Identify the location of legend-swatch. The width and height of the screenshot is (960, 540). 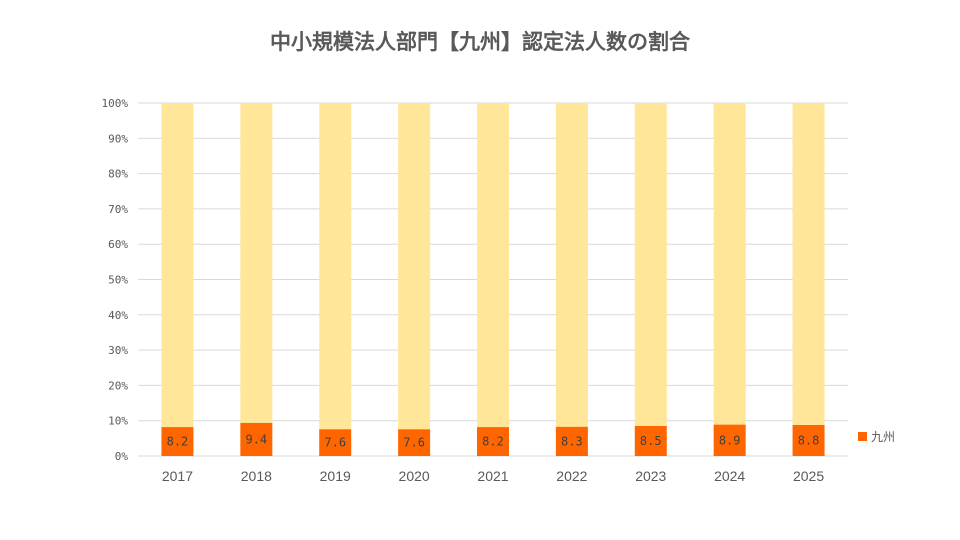
(862, 436).